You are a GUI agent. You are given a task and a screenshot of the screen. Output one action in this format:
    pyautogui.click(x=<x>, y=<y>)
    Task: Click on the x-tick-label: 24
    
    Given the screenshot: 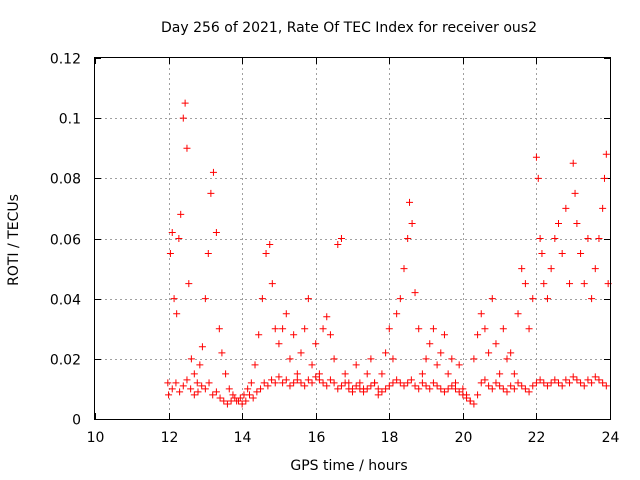 What is the action you would take?
    pyautogui.click(x=611, y=438)
    